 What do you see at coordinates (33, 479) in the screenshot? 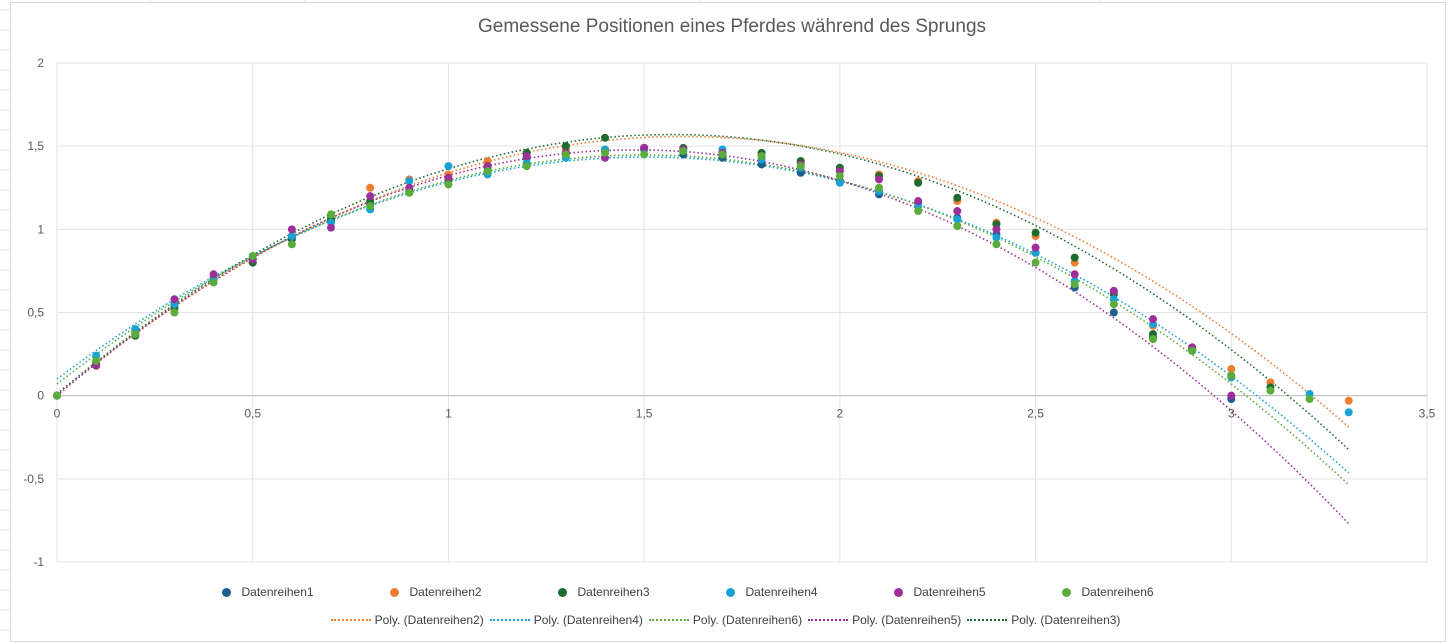
I see `y-tick-label: -0,5` at bounding box center [33, 479].